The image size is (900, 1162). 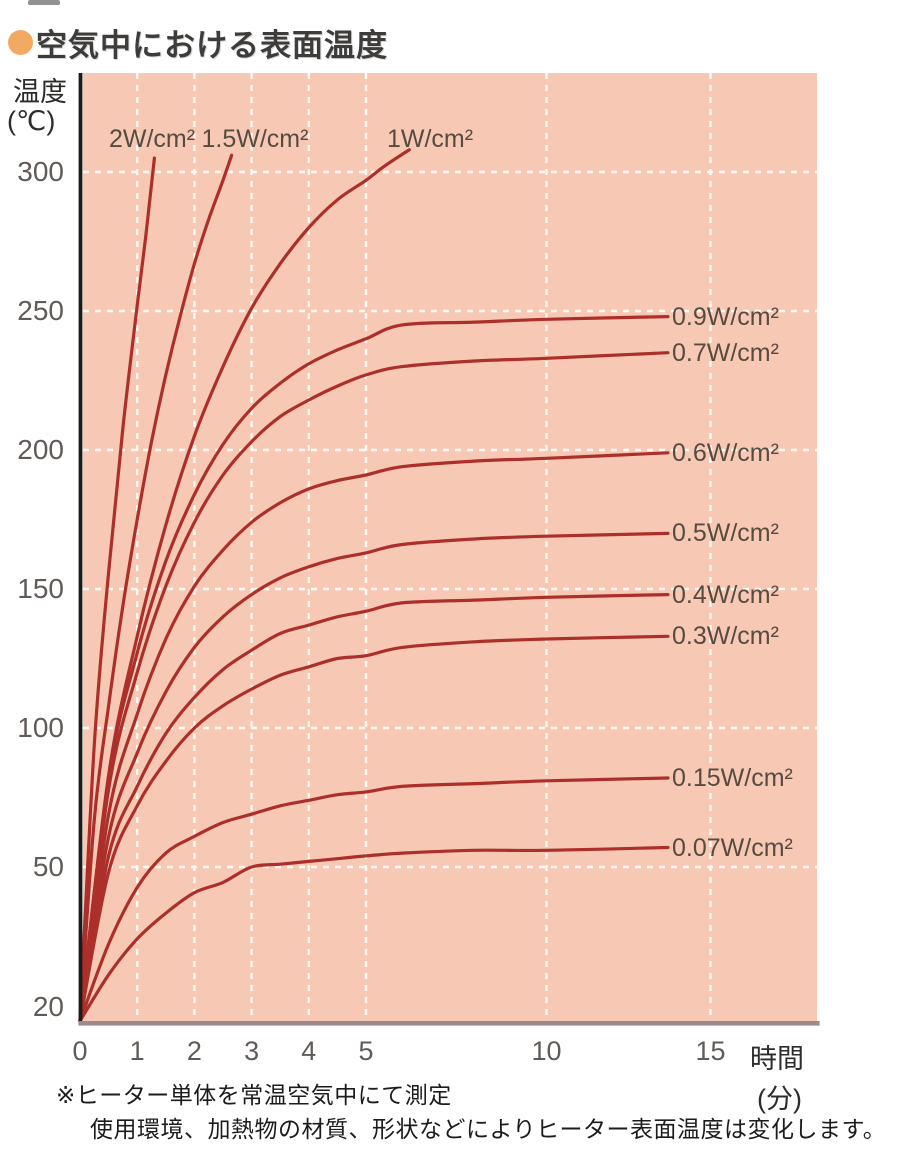 I want to click on x-axis-unit-line2: (分), so click(x=779, y=1099).